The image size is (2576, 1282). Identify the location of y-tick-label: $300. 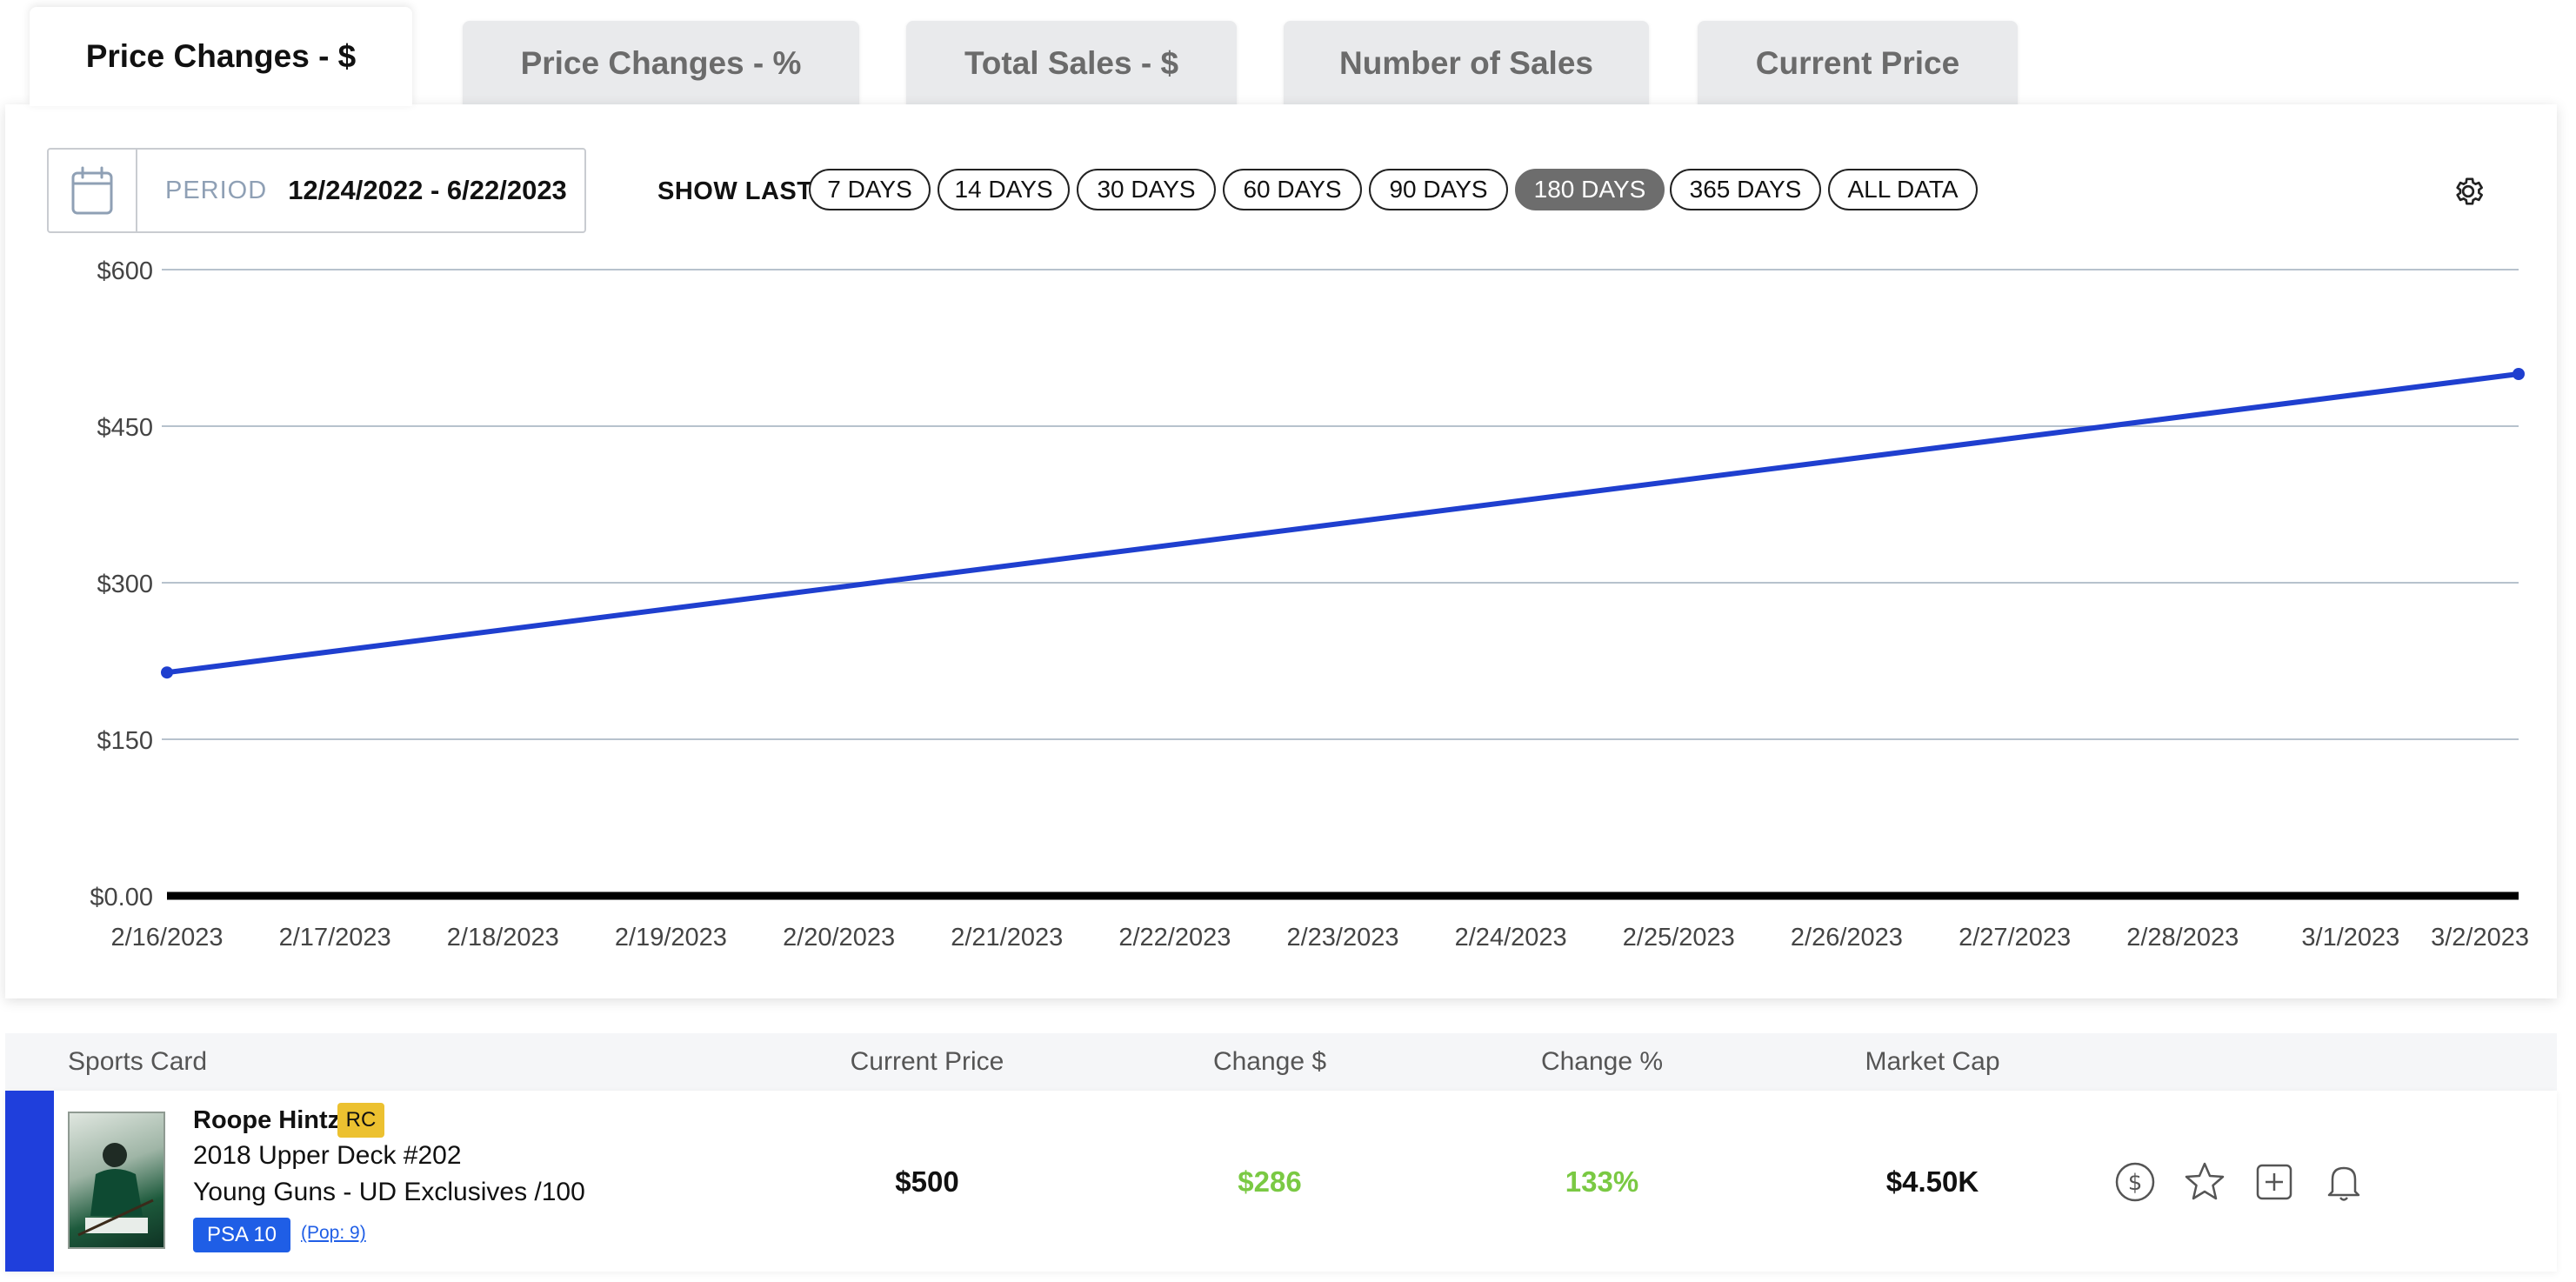
(125, 584).